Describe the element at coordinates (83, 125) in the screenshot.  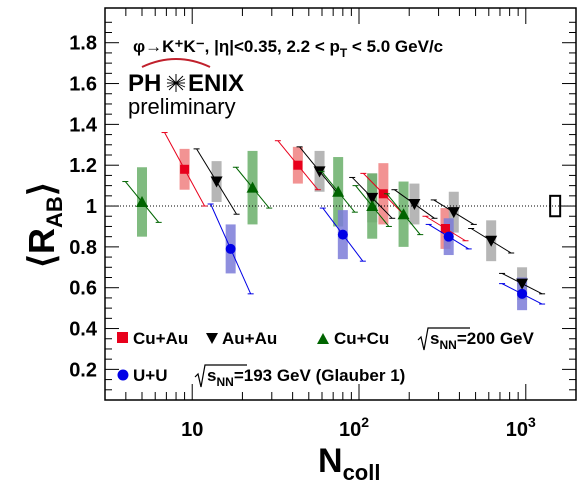
I see `y-tick-label: 1.4` at that location.